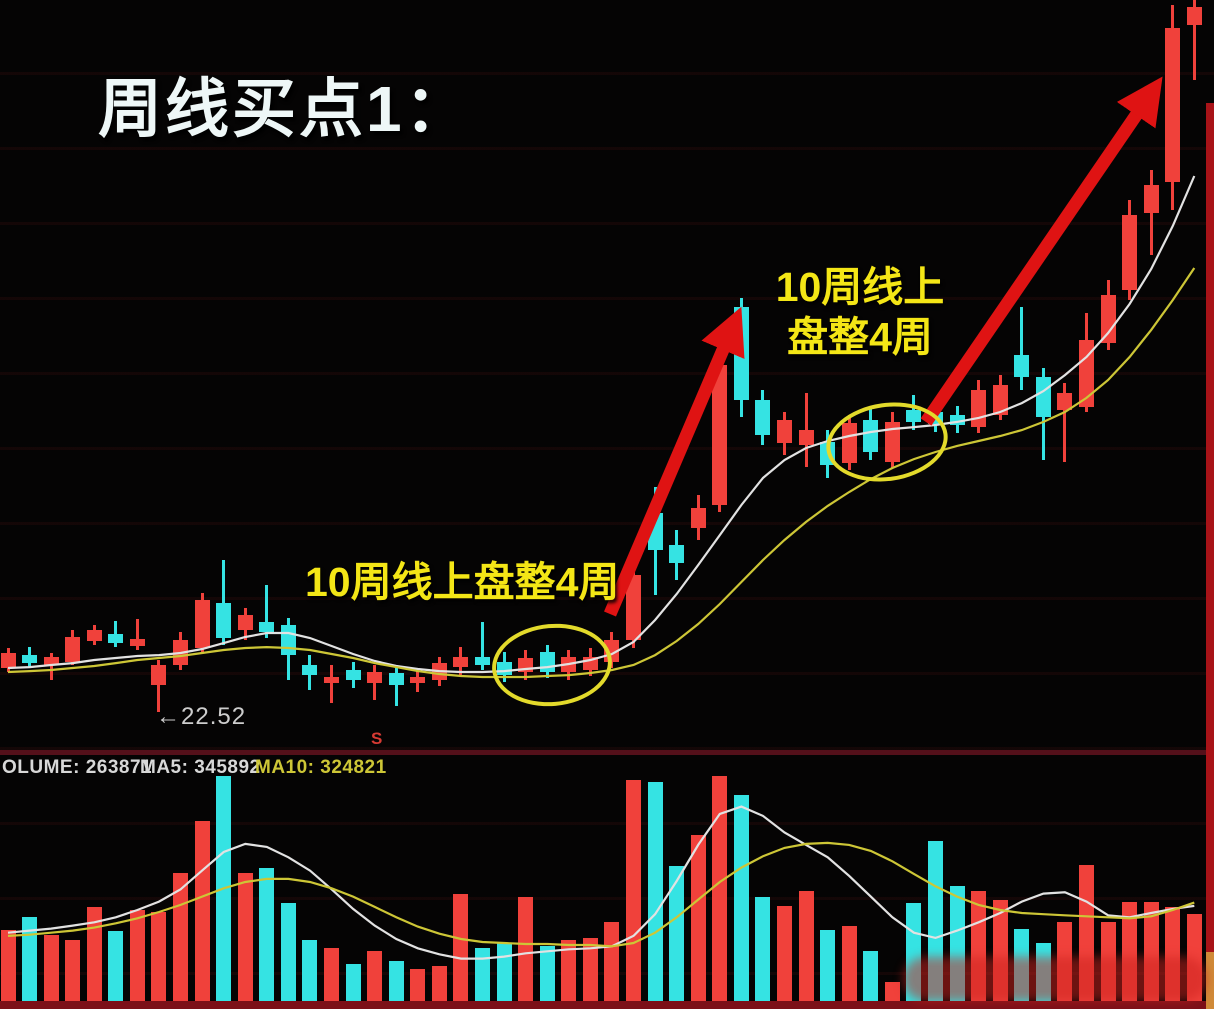  Describe the element at coordinates (601, 894) in the screenshot. I see `volume-ma10-line` at that location.